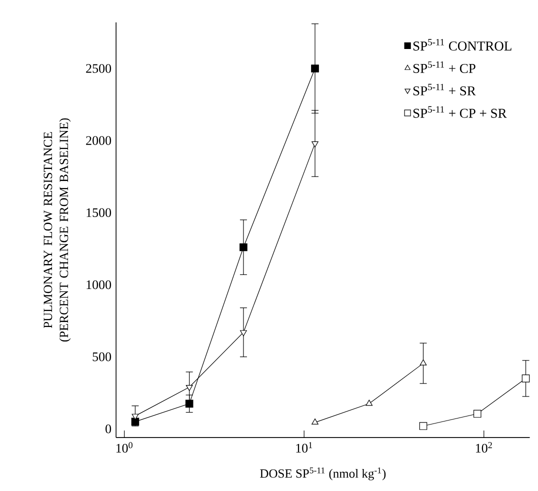 The image size is (538, 491). What do you see at coordinates (444, 90) in the screenshot?
I see `legend-label: SP$^{5-11}$ + SR` at bounding box center [444, 90].